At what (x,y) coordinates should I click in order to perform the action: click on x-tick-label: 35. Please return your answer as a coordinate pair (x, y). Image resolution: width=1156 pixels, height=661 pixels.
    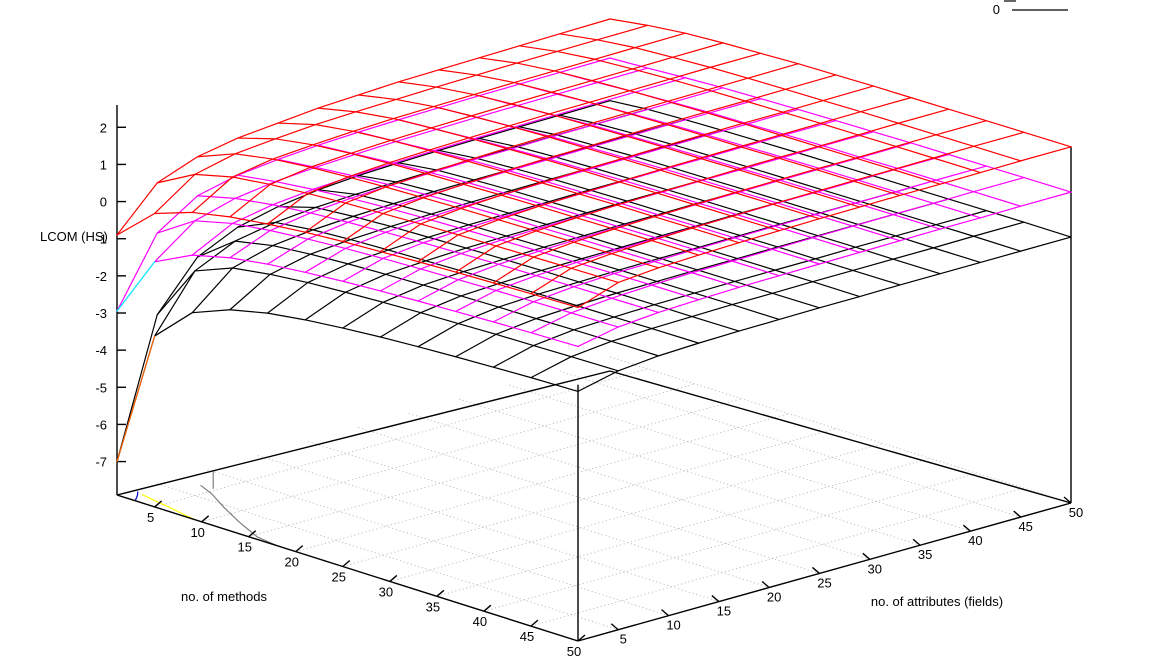
    Looking at the image, I should click on (433, 606).